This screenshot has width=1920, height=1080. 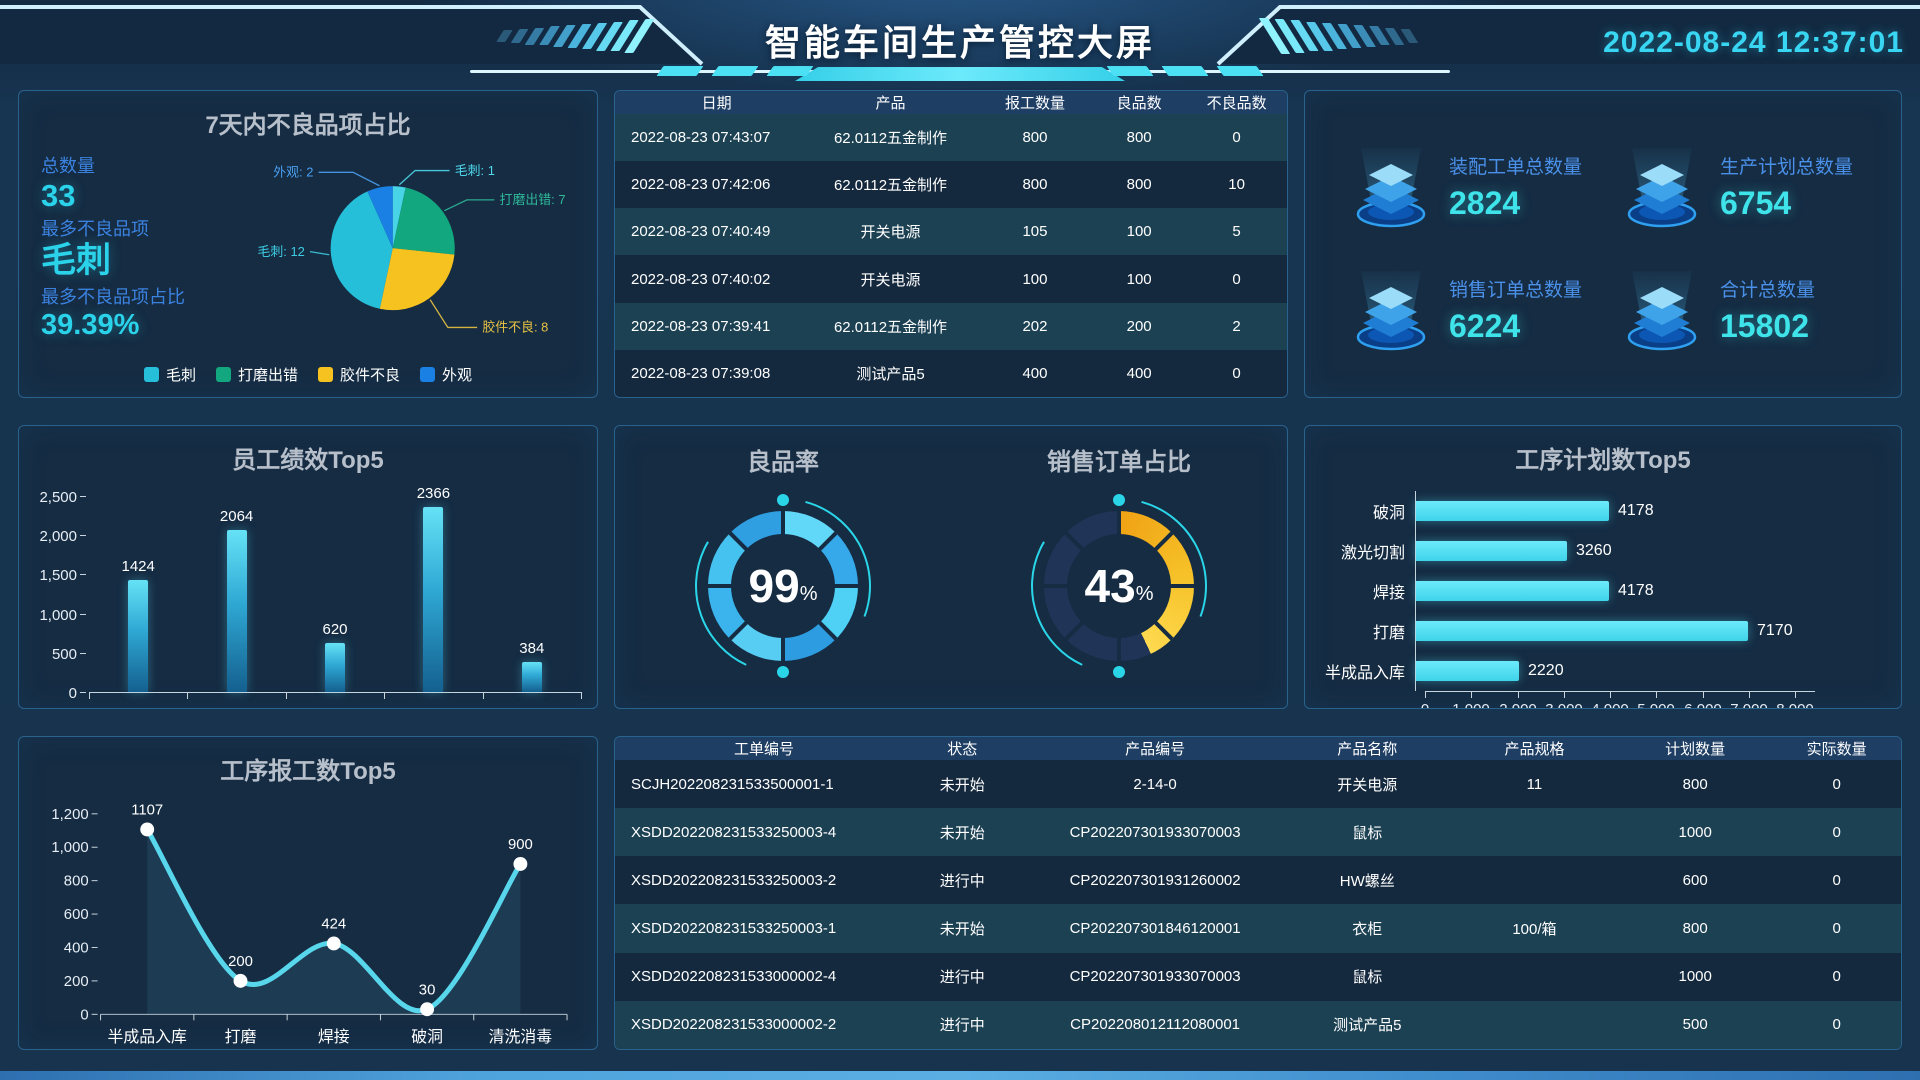 I want to click on stat-value: 39.39%, so click(x=90, y=324).